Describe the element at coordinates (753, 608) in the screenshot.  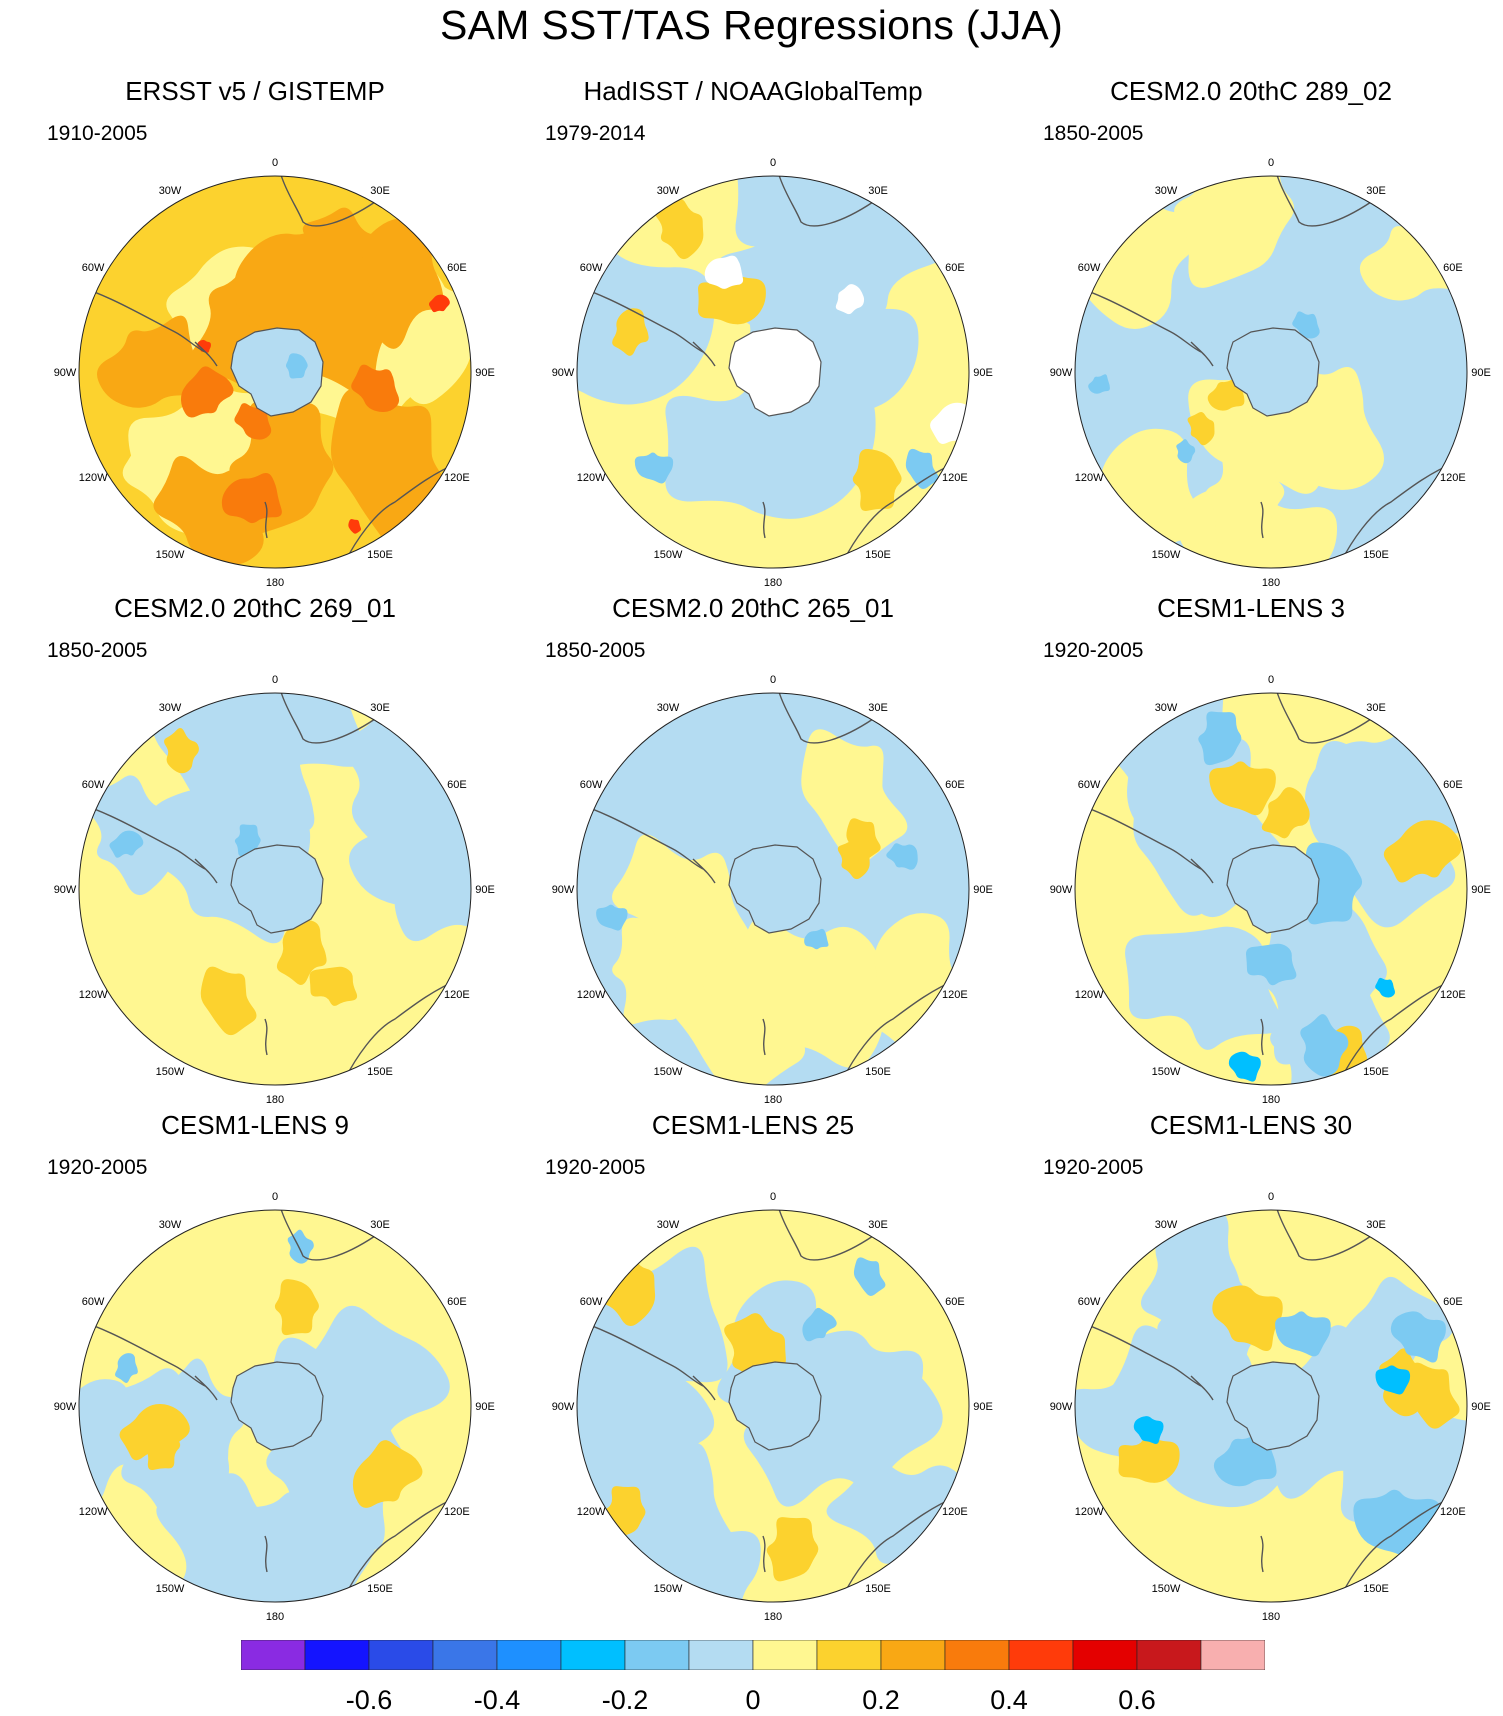
I see `panel-title: CESM2.0 20thC 265_01` at that location.